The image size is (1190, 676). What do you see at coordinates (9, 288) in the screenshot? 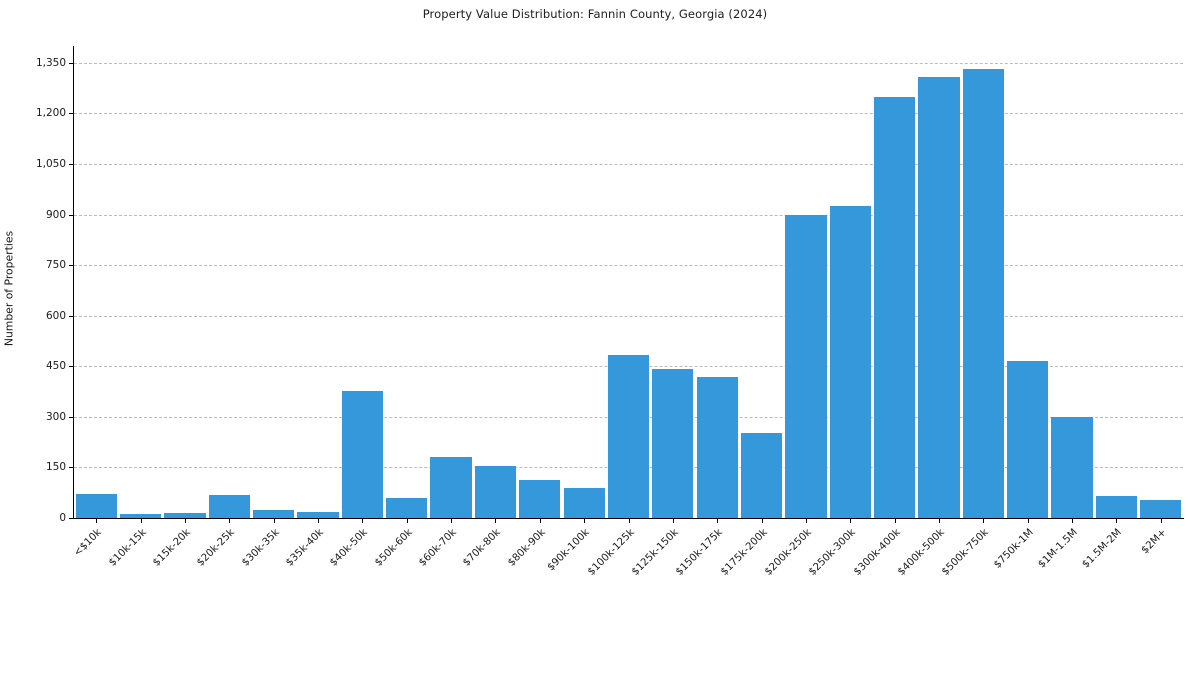
I see `y-axis-title: Number of Properties` at bounding box center [9, 288].